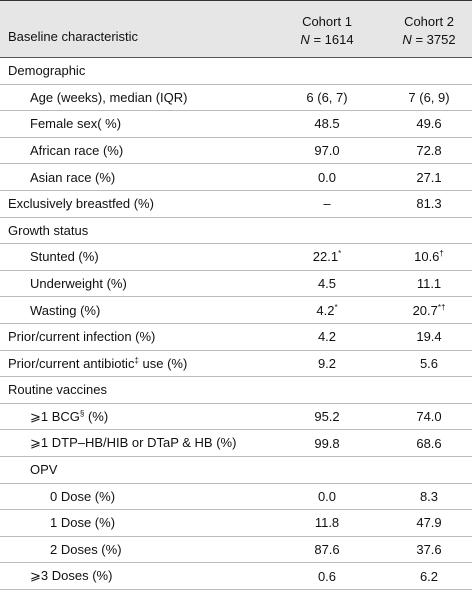 Image resolution: width=472 pixels, height=613 pixels. What do you see at coordinates (429, 150) in the screenshot?
I see `value-cell: 72.8` at bounding box center [429, 150].